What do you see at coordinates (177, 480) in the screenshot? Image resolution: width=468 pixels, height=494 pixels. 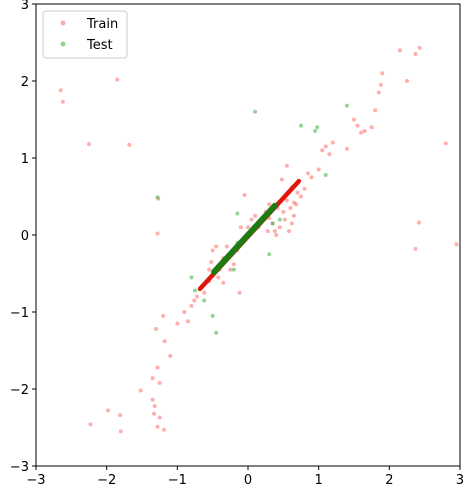 I see `x-tick-label: −1` at bounding box center [177, 480].